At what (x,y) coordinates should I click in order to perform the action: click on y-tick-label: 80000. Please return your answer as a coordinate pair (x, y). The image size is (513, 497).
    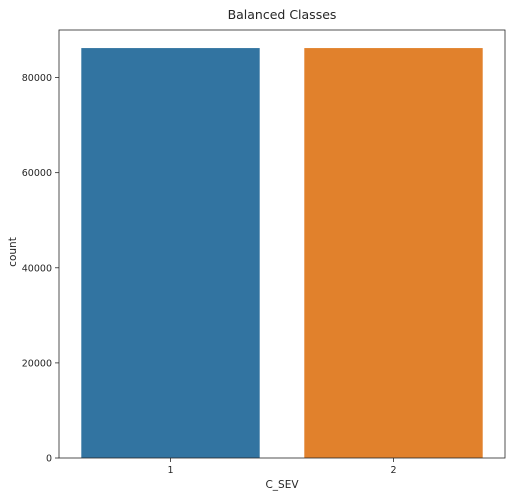
    Looking at the image, I should click on (37, 78).